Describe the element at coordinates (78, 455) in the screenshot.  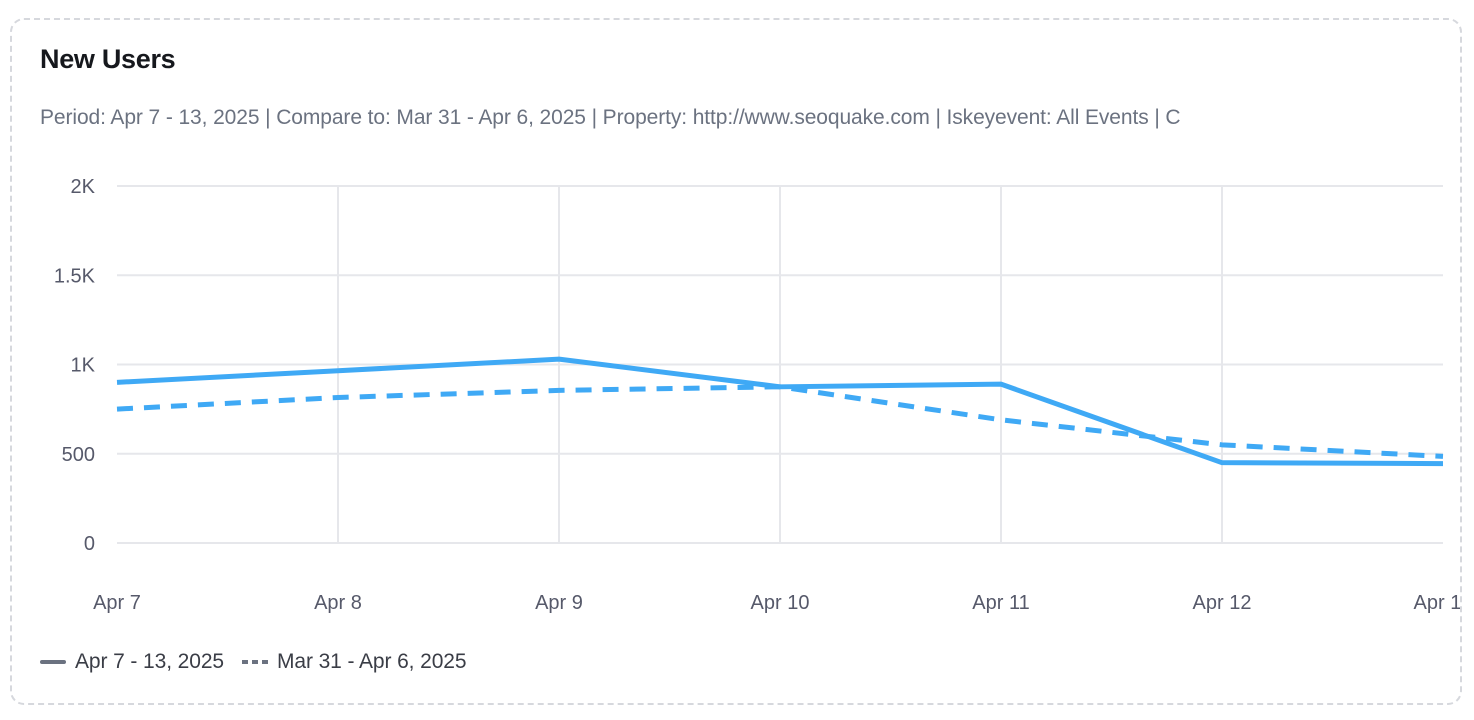
I see `y-axis-tick-label: 500` at that location.